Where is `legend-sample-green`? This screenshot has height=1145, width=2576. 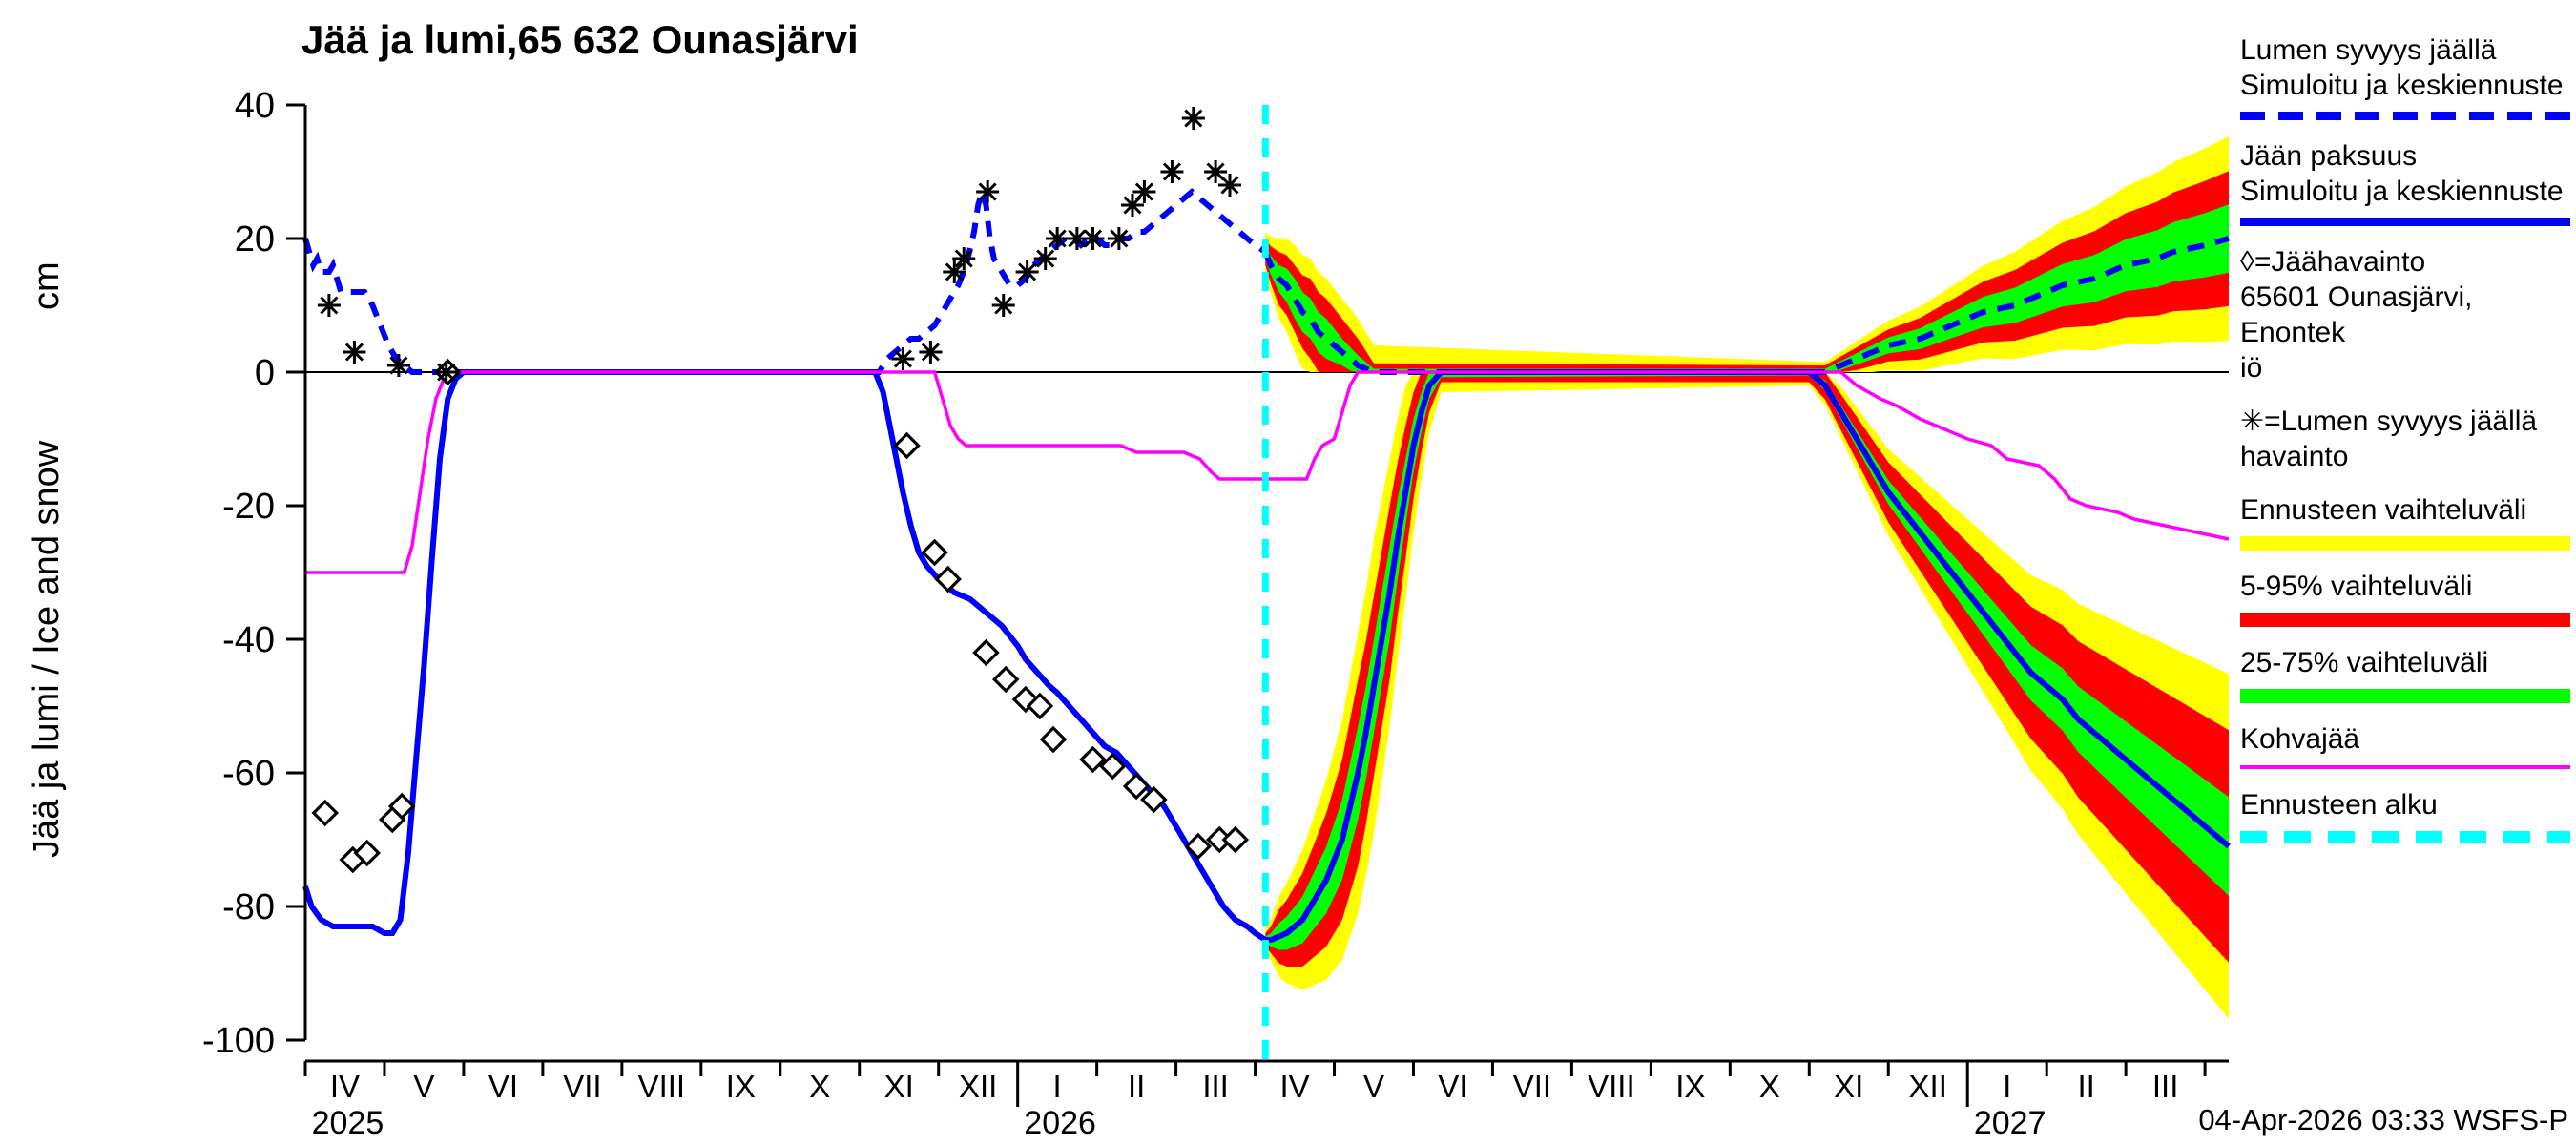
legend-sample-green is located at coordinates (2405, 696).